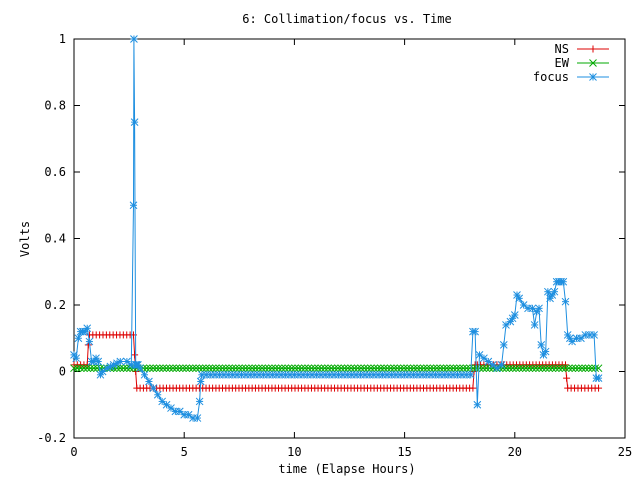 This screenshot has height=480, width=640. What do you see at coordinates (551, 77) in the screenshot?
I see `legend-label-focus: focus` at bounding box center [551, 77].